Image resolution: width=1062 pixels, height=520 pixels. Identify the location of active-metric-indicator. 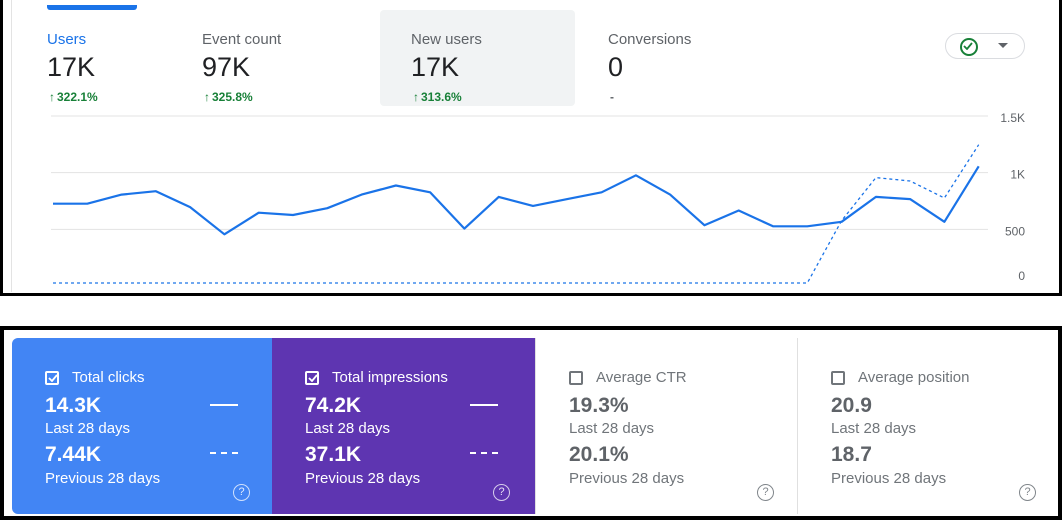
(92, 7).